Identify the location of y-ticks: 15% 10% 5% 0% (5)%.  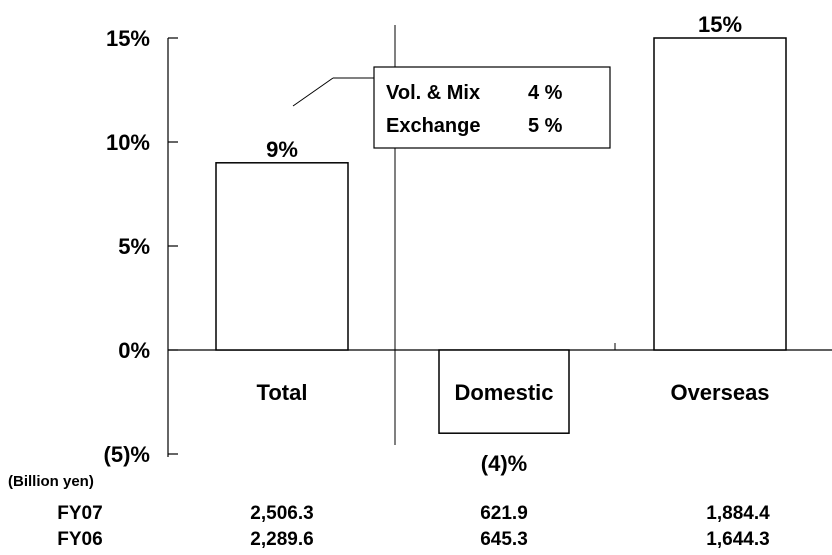
(141, 246).